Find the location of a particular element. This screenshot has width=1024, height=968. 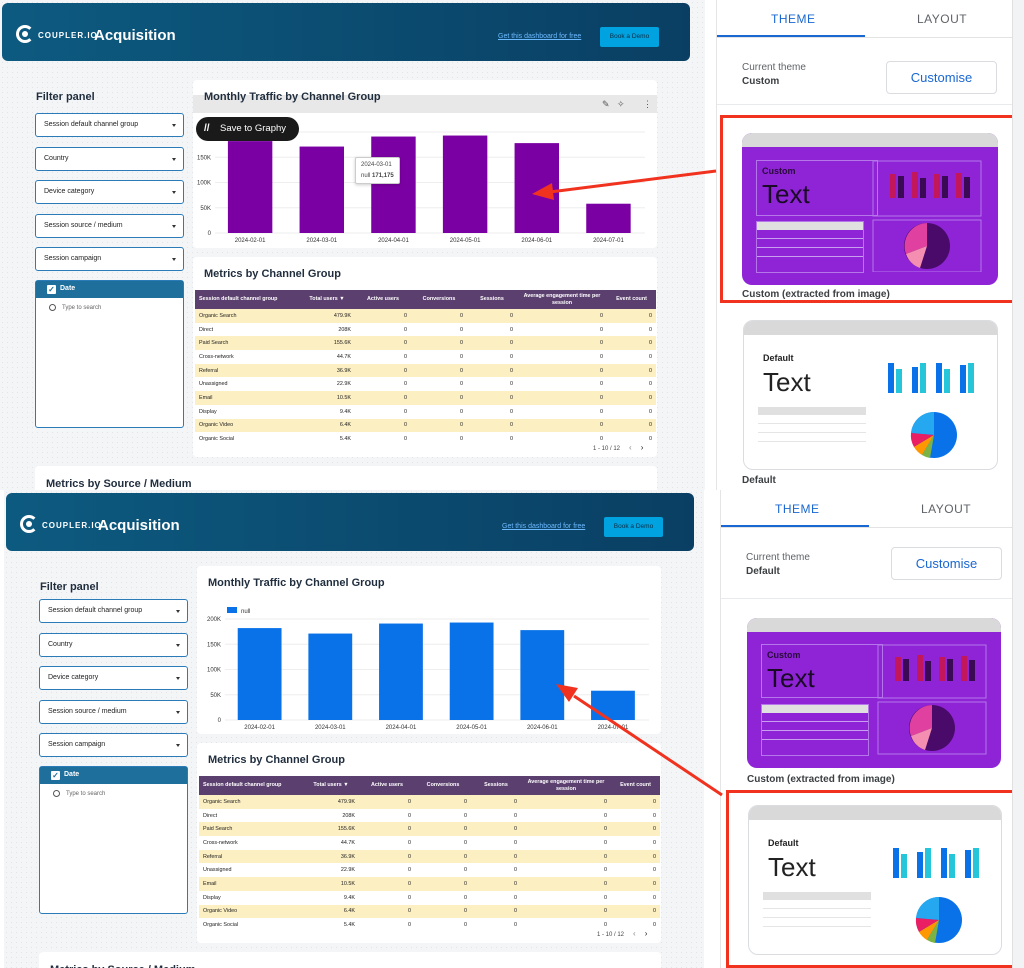

more-options-icon: ⋮ is located at coordinates (647, 104).